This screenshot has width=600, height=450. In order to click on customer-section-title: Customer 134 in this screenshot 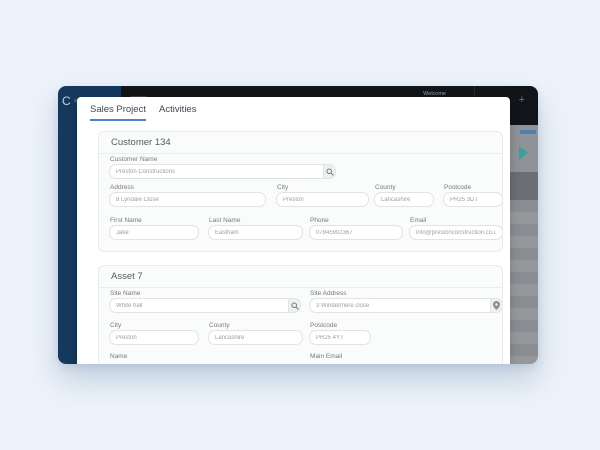, I will do `click(141, 142)`.